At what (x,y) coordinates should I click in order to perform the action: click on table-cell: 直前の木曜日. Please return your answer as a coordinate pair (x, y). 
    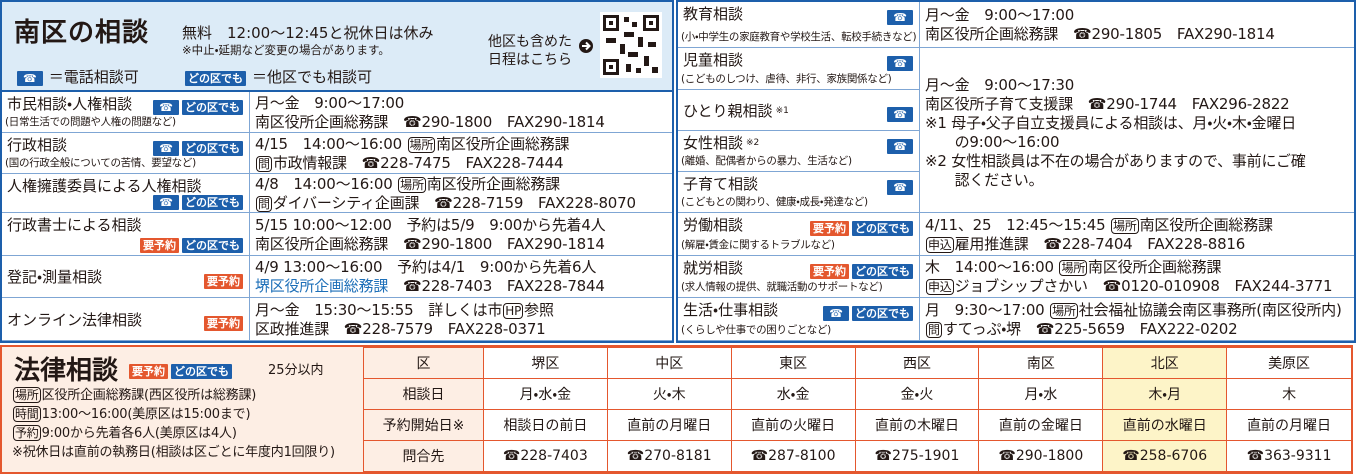
    Looking at the image, I should click on (917, 425).